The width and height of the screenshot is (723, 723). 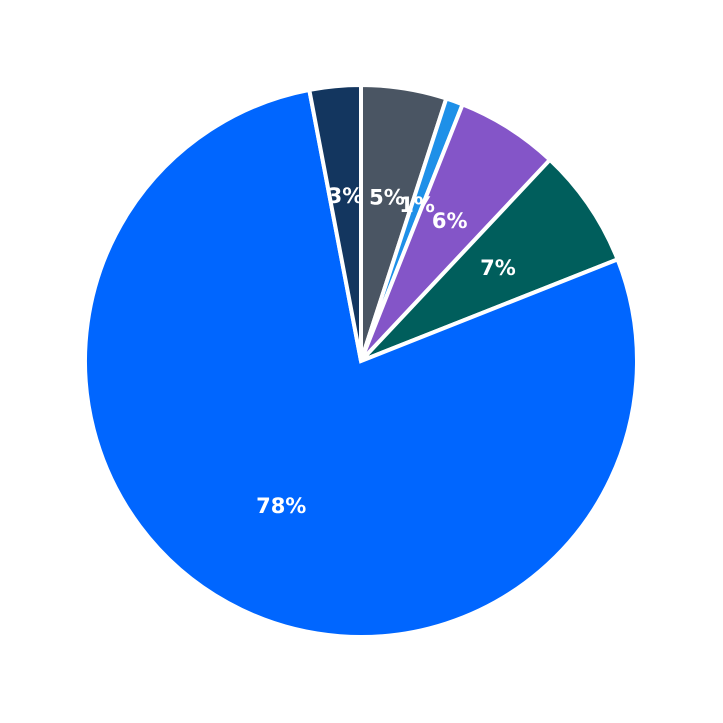 What do you see at coordinates (281, 506) in the screenshot?
I see `pie-slice-label-4: 78%` at bounding box center [281, 506].